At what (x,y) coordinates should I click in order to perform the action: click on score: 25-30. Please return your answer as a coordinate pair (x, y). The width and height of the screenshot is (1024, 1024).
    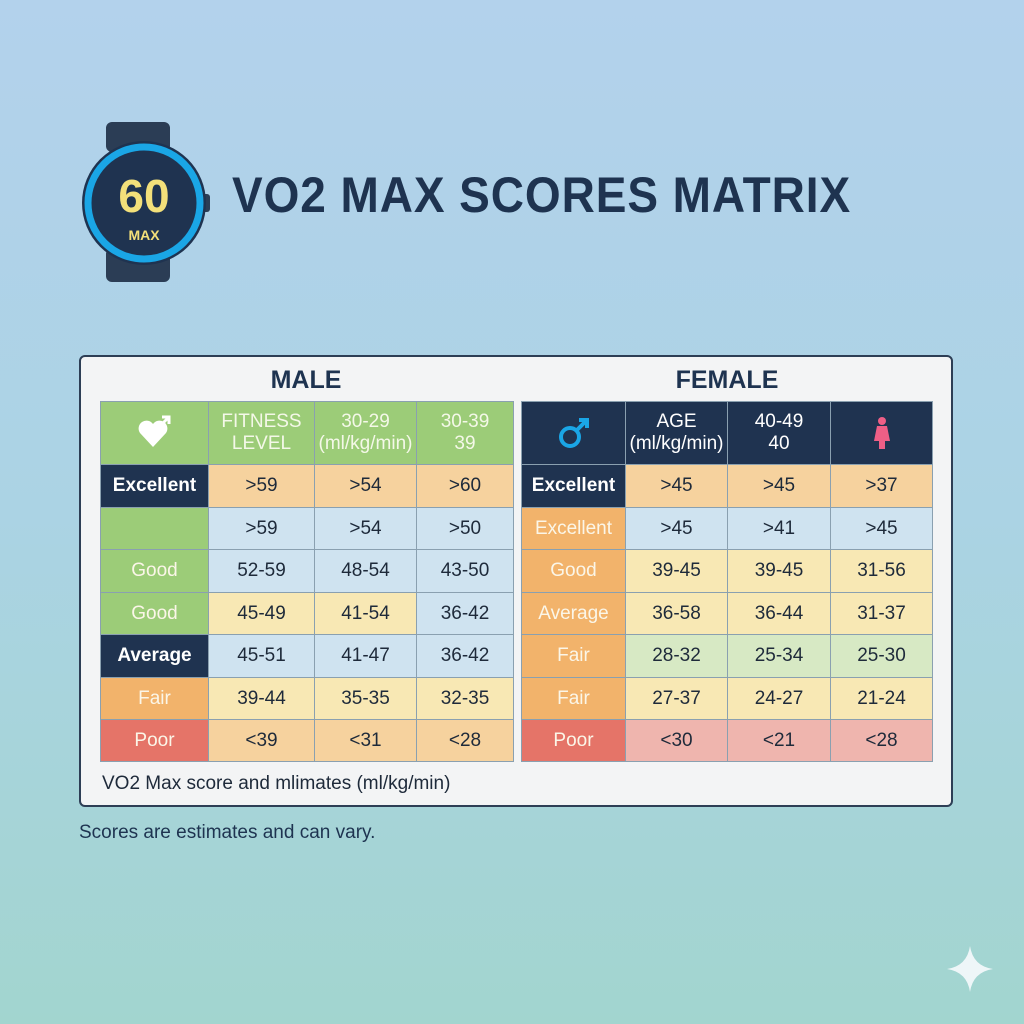
    Looking at the image, I should click on (881, 655).